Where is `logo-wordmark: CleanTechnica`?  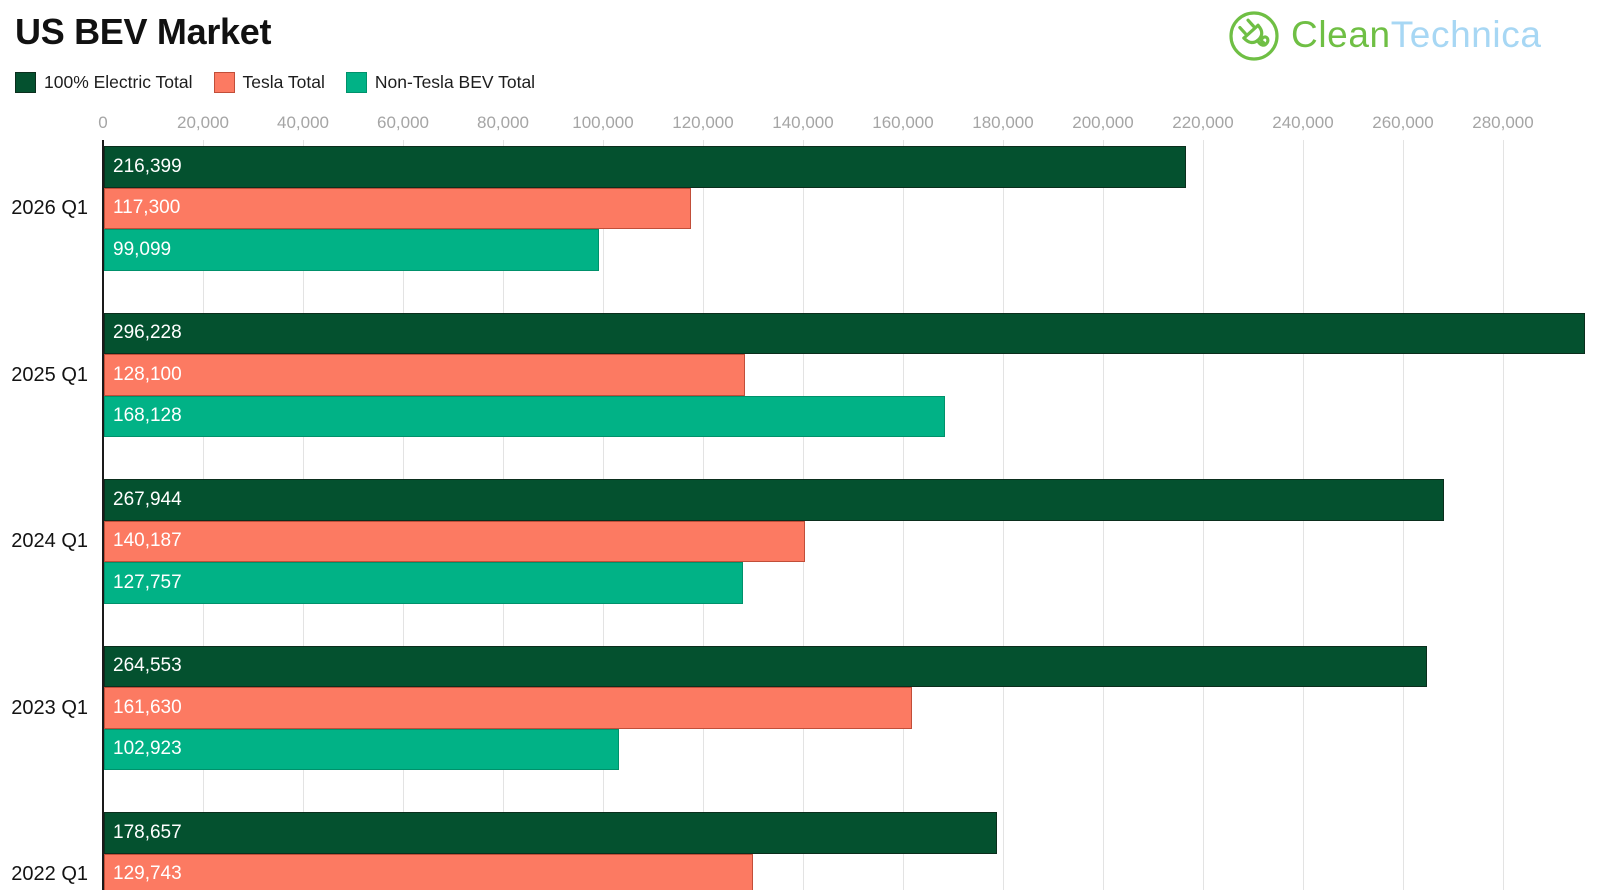 logo-wordmark: CleanTechnica is located at coordinates (1416, 35).